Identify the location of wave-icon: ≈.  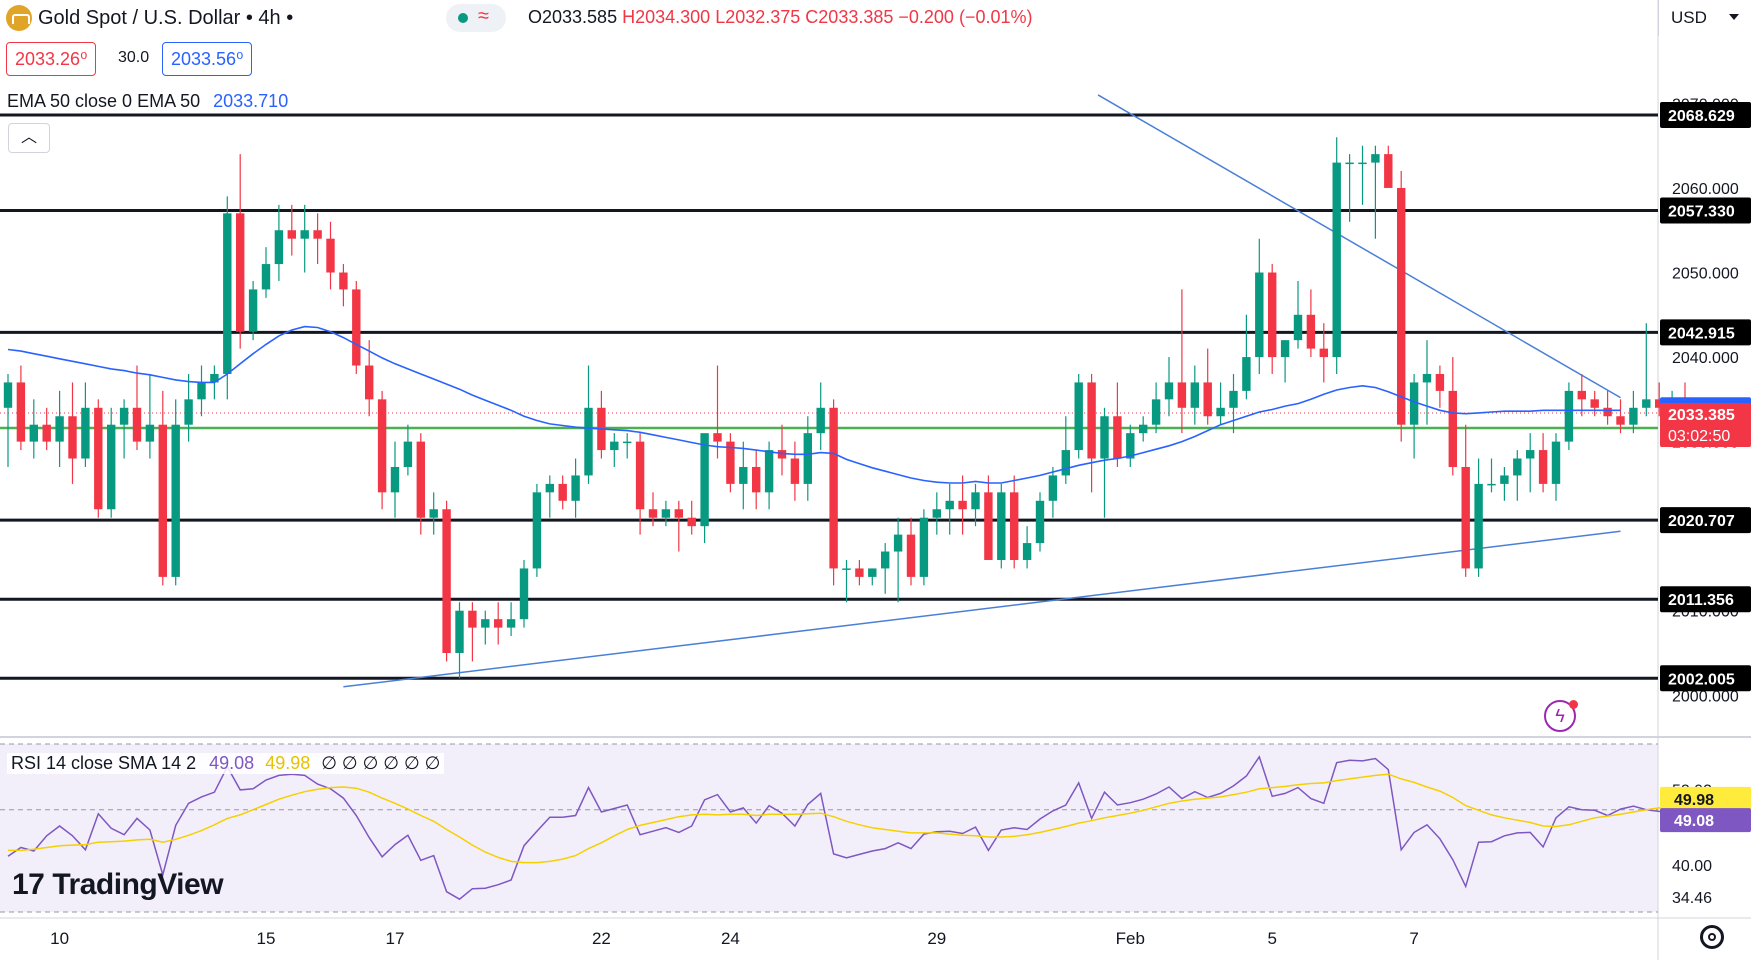
(483, 16).